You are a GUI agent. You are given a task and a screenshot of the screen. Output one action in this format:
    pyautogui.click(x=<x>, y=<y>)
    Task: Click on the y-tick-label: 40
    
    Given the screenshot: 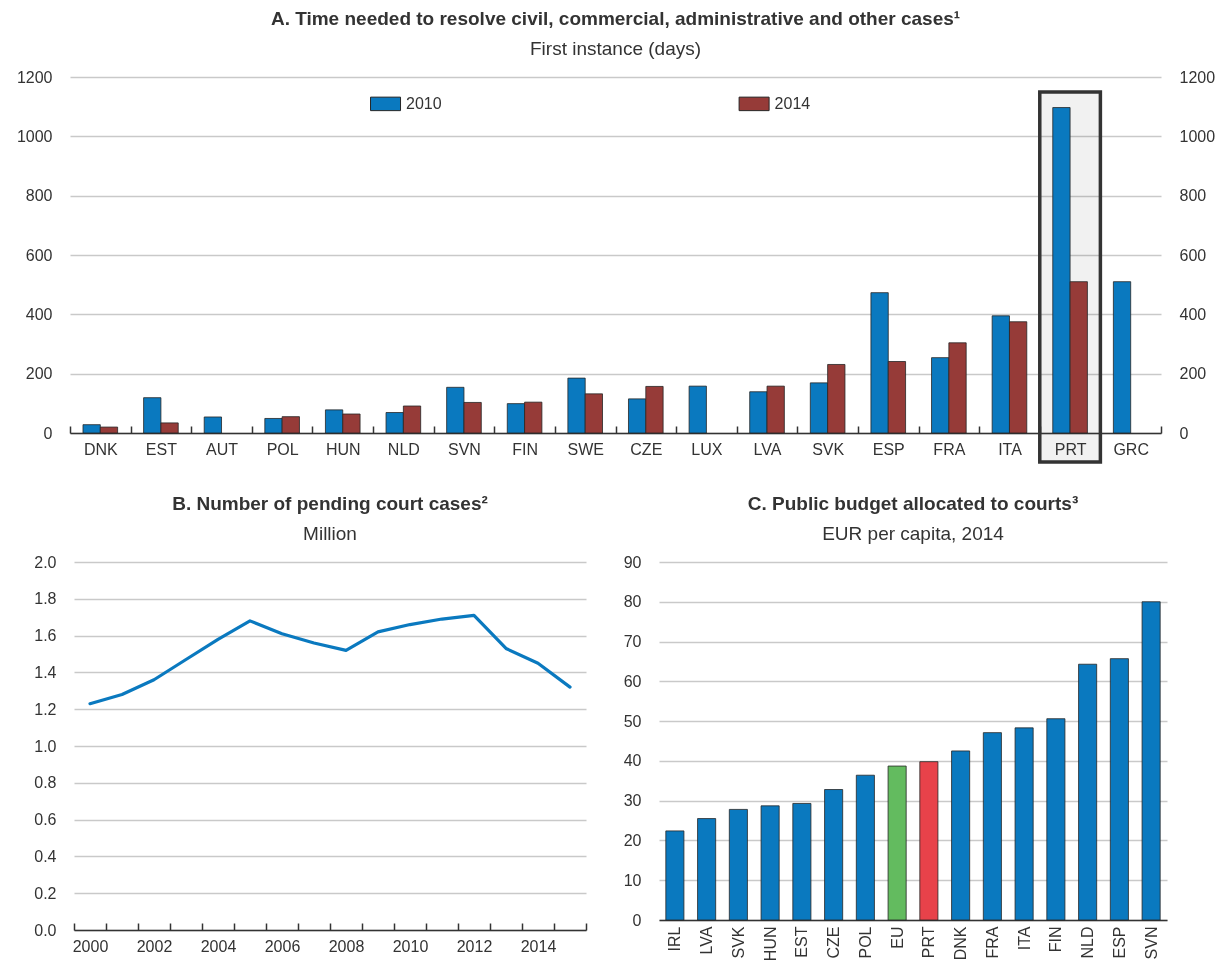 What is the action you would take?
    pyautogui.click(x=632, y=761)
    